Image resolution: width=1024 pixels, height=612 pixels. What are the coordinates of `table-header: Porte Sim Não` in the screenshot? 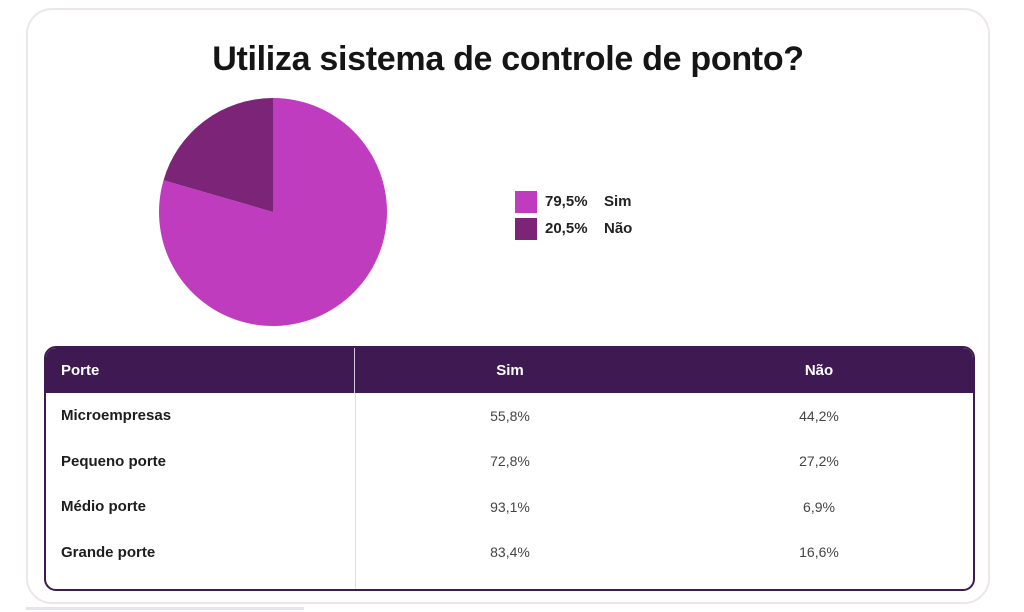 It's located at (509, 370).